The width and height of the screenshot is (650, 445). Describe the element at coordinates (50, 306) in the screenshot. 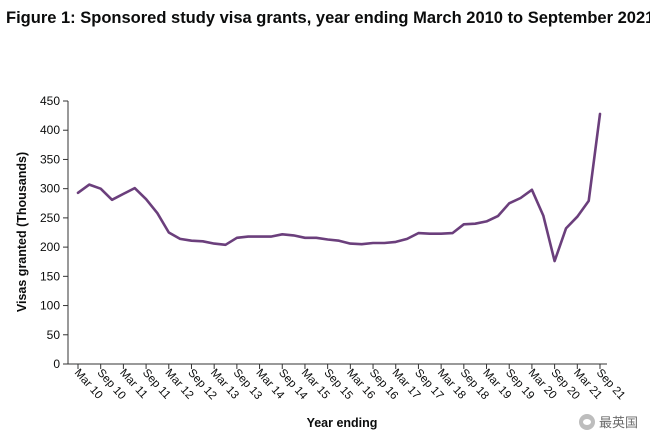

I see `y-tick-label: 100` at that location.